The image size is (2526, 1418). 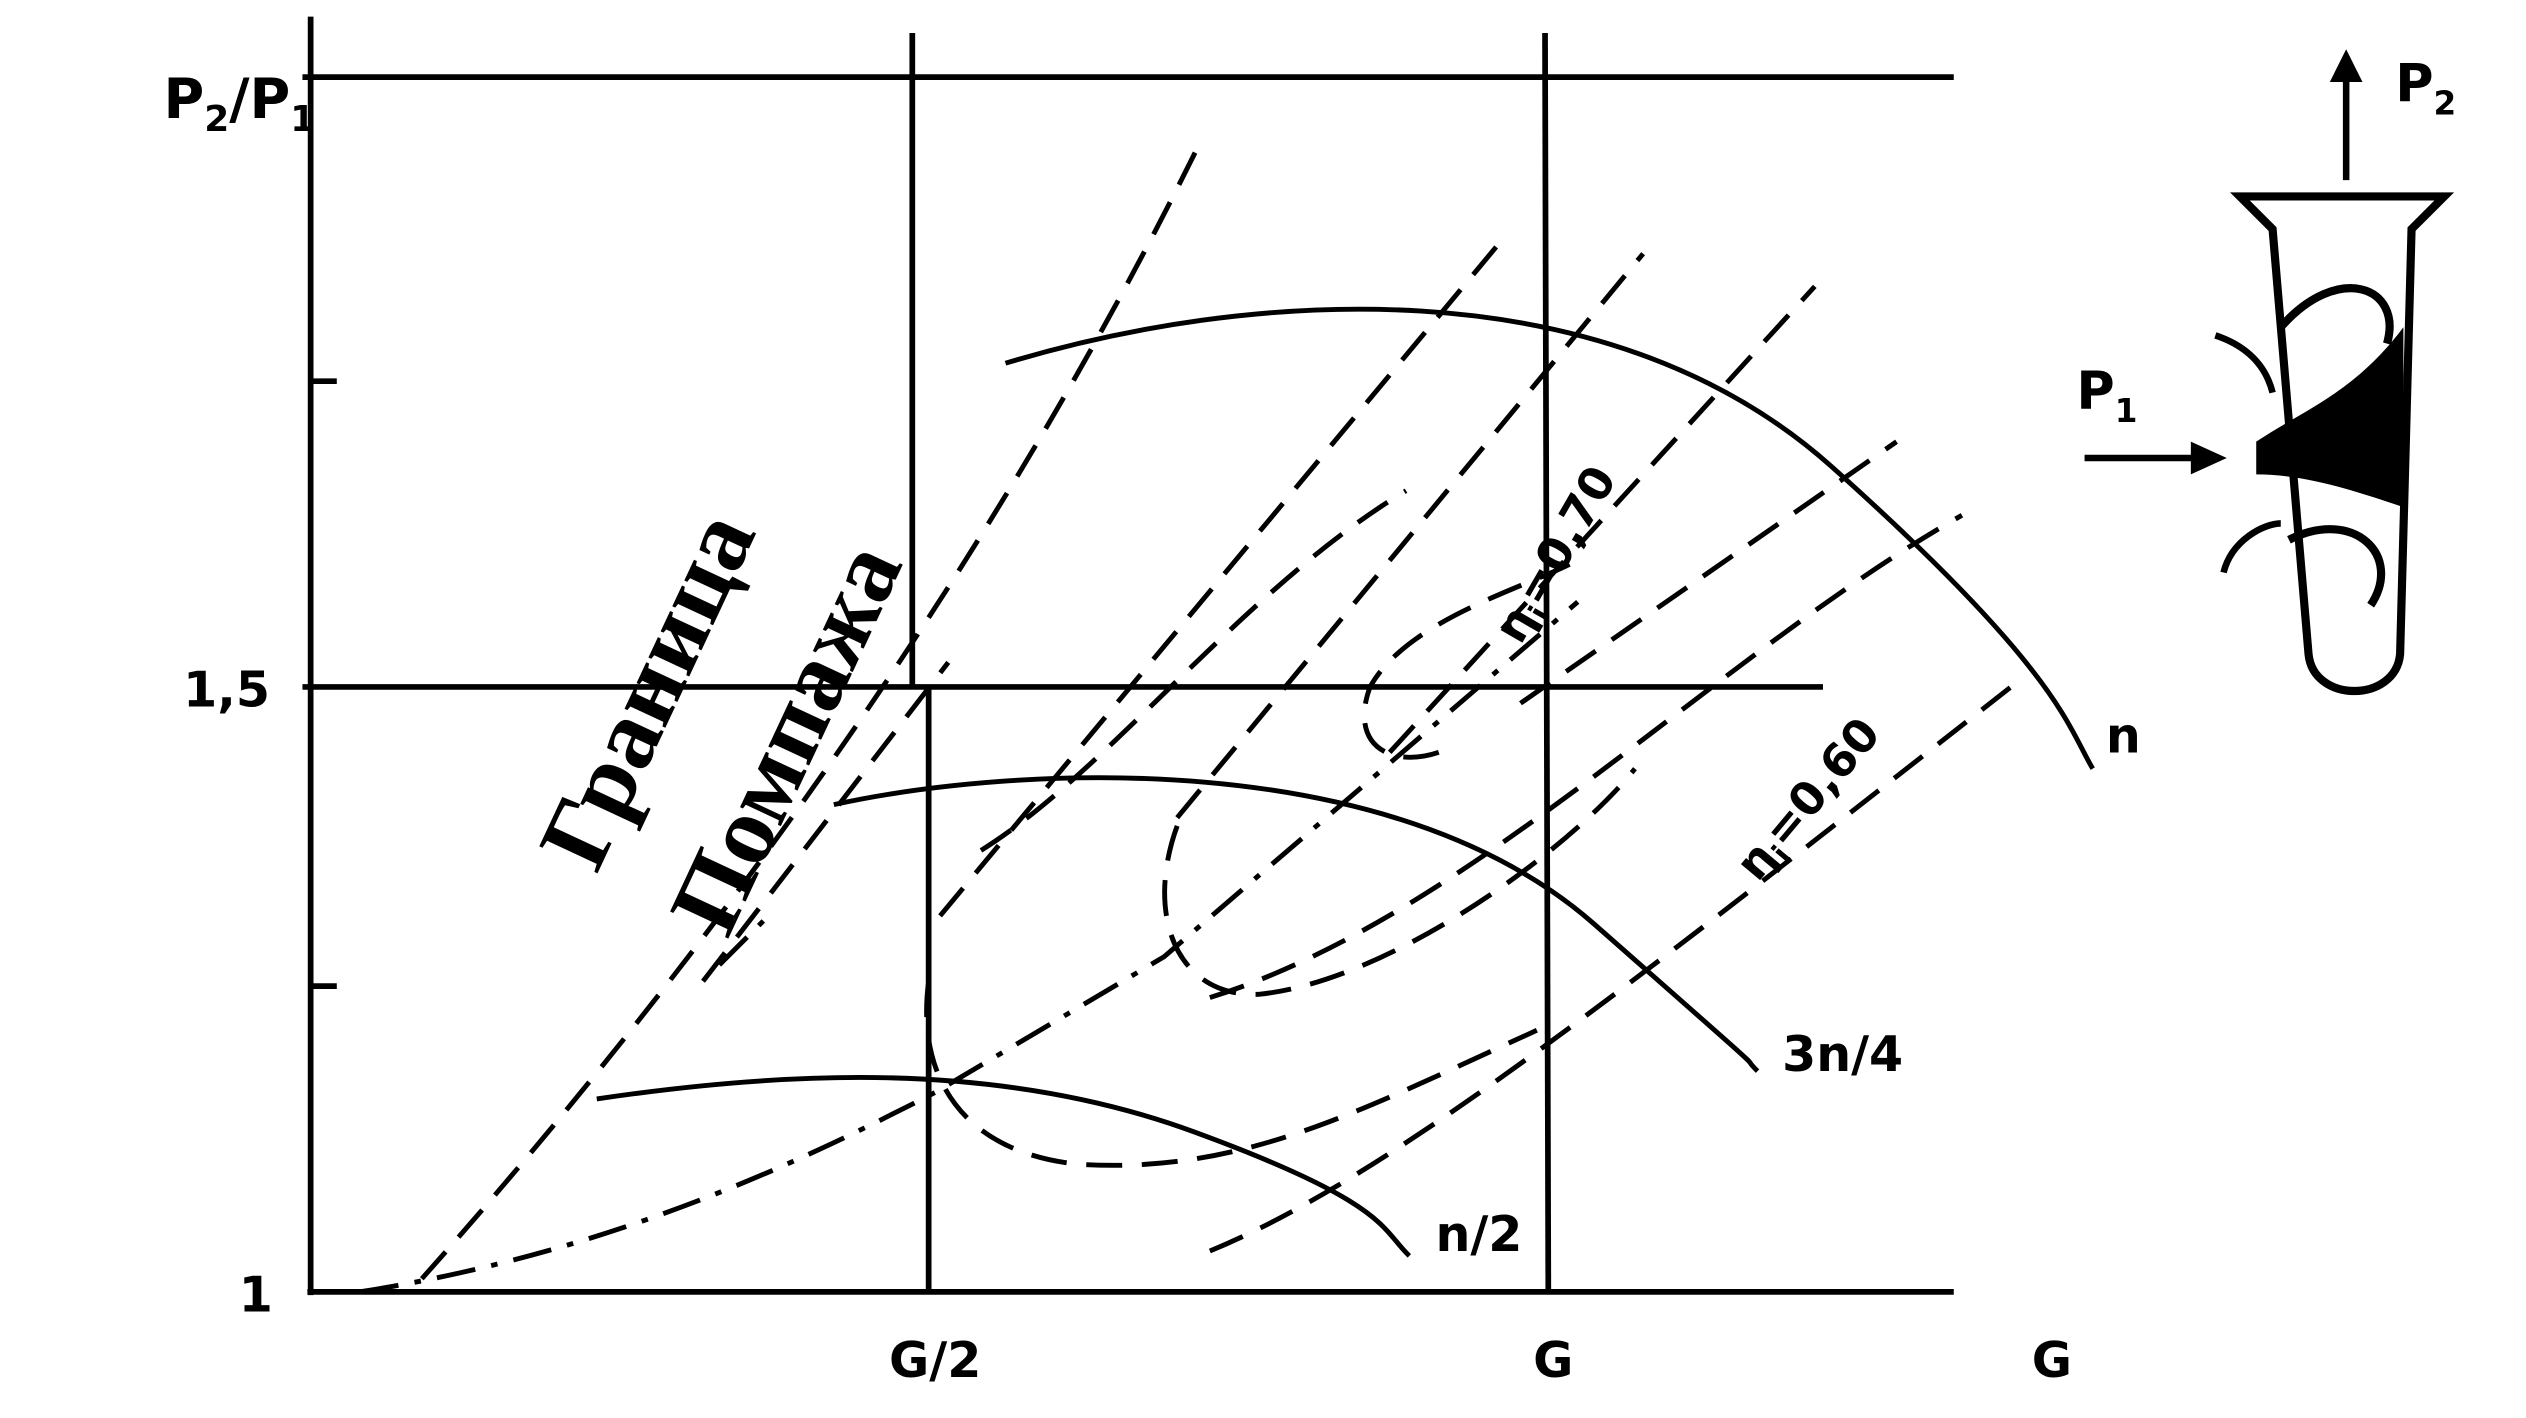 What do you see at coordinates (2330, 417) in the screenshot?
I see `impeller-core` at bounding box center [2330, 417].